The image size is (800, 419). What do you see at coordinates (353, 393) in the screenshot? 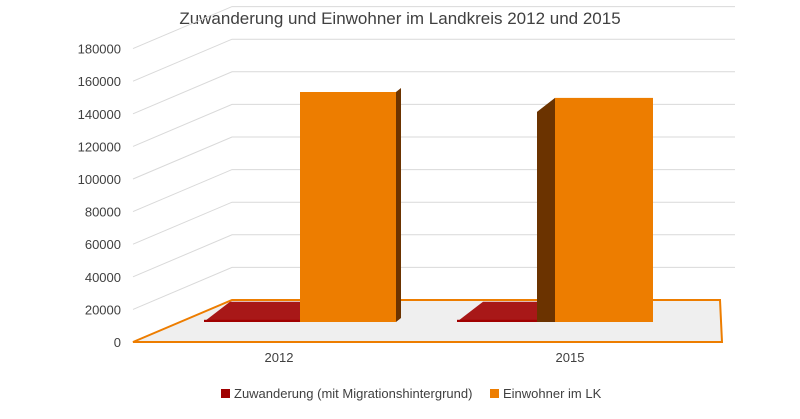
I see `legend-label: Zuwanderung (mit Migrationshintergrund)` at bounding box center [353, 393].